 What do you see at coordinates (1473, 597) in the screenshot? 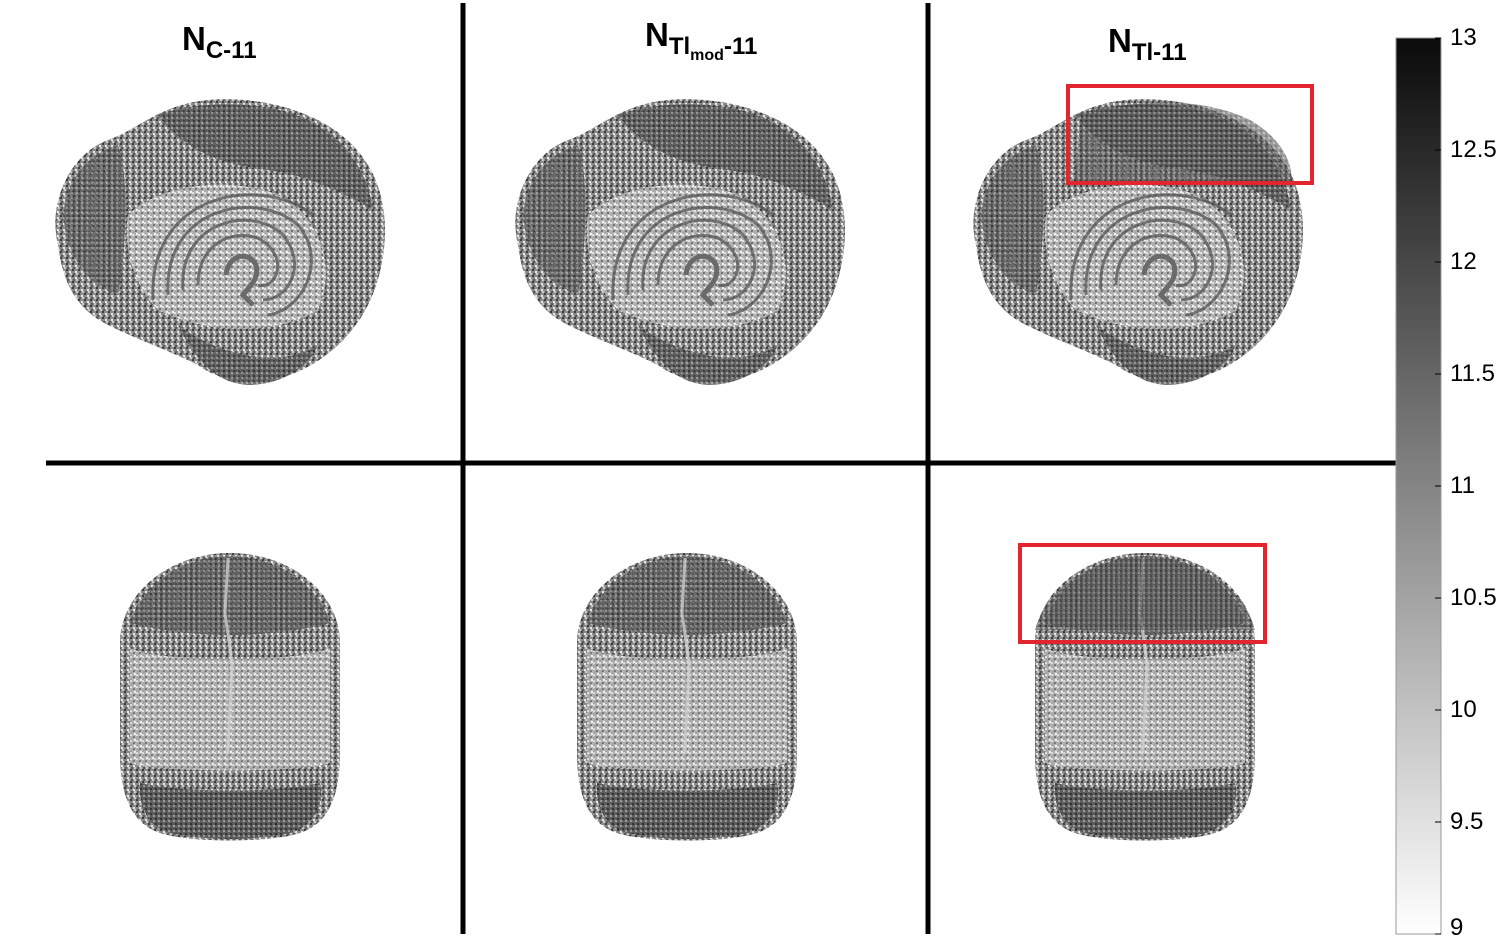
I see `colorbar-tick-label: 10.5` at bounding box center [1473, 597].